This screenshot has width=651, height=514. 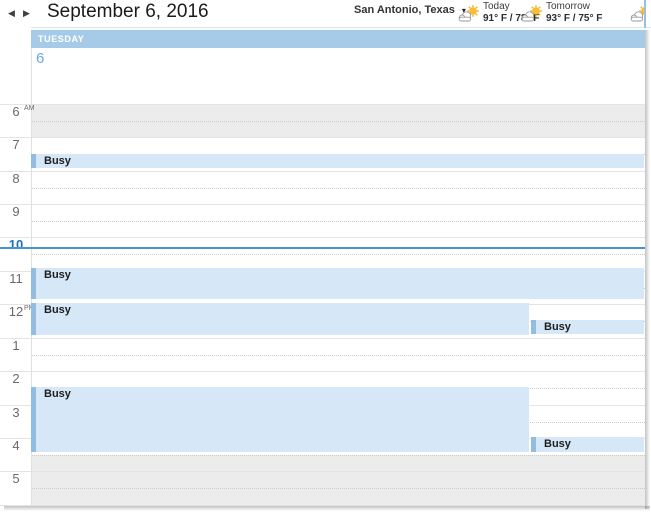 I want to click on hour-number: 9, so click(x=16, y=211).